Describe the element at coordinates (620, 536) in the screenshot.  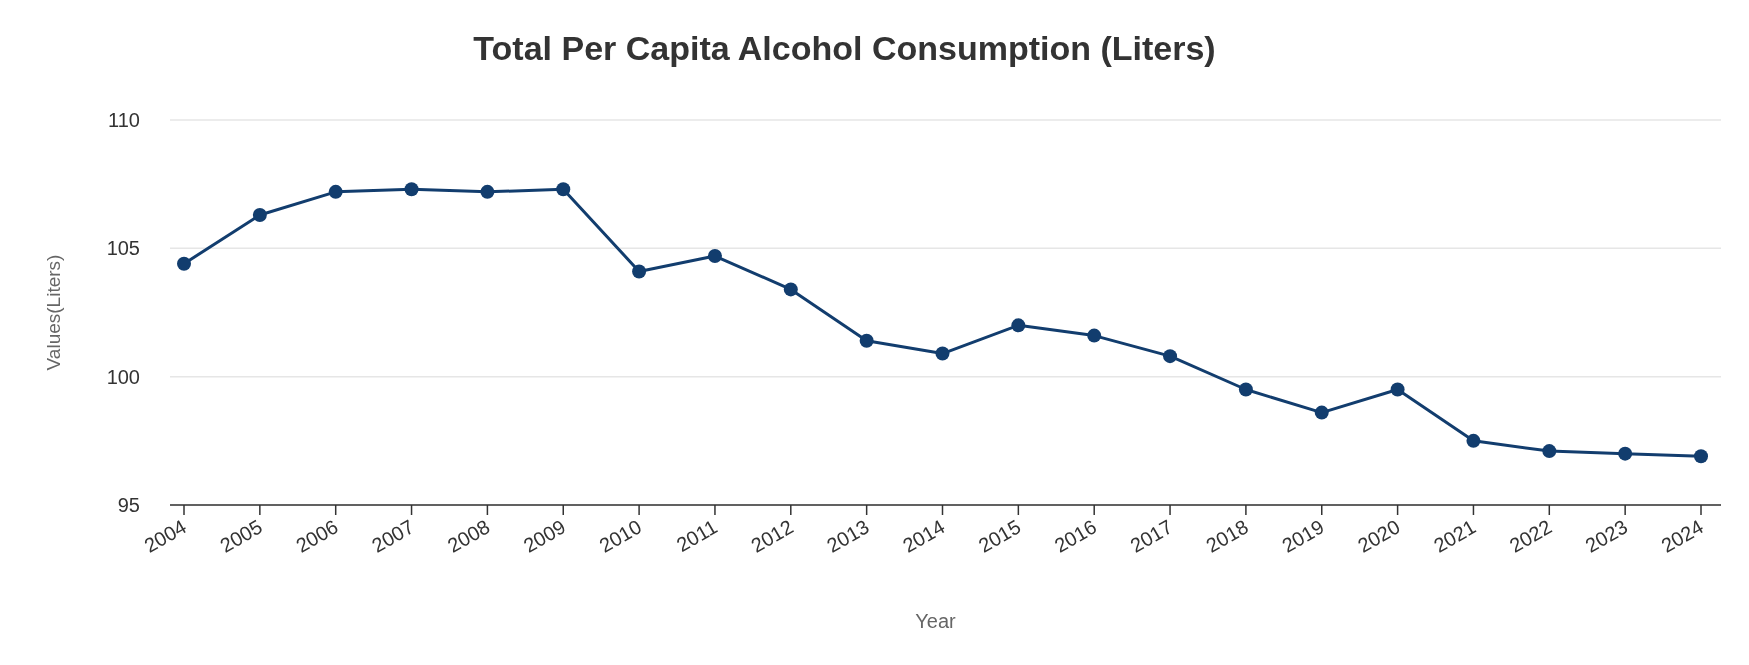
I see `x-tick-label: 2010` at that location.